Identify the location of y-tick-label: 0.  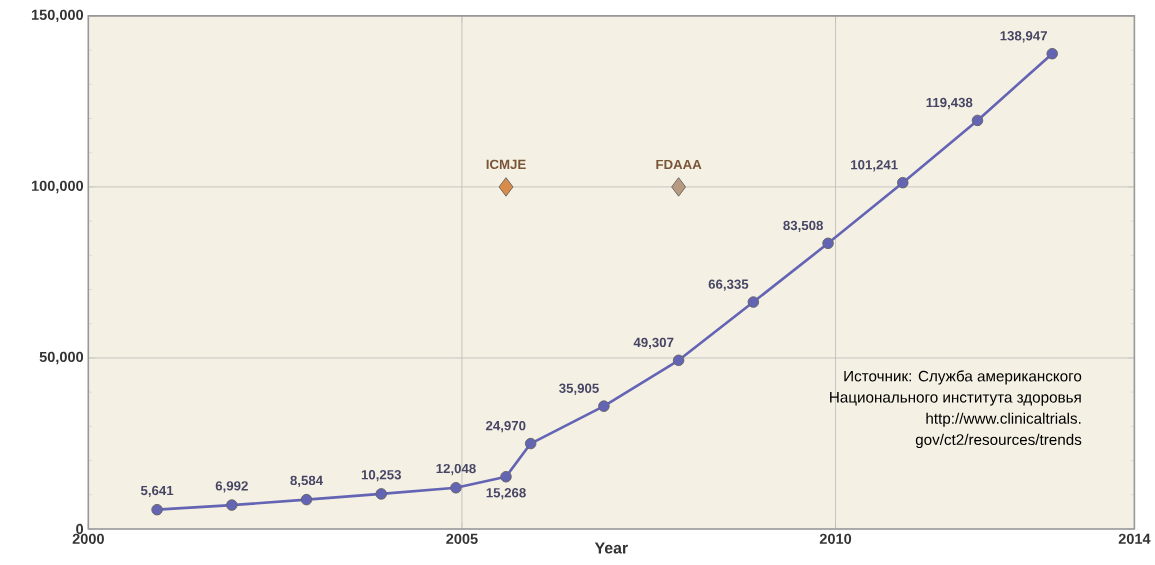
(80, 529).